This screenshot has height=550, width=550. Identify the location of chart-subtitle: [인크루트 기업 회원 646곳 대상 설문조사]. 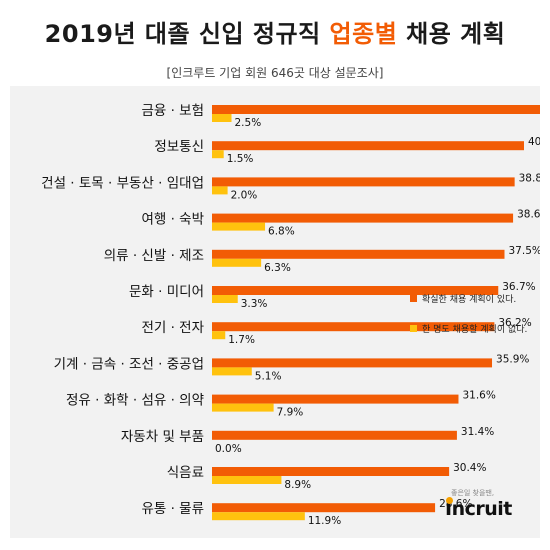
(275, 73).